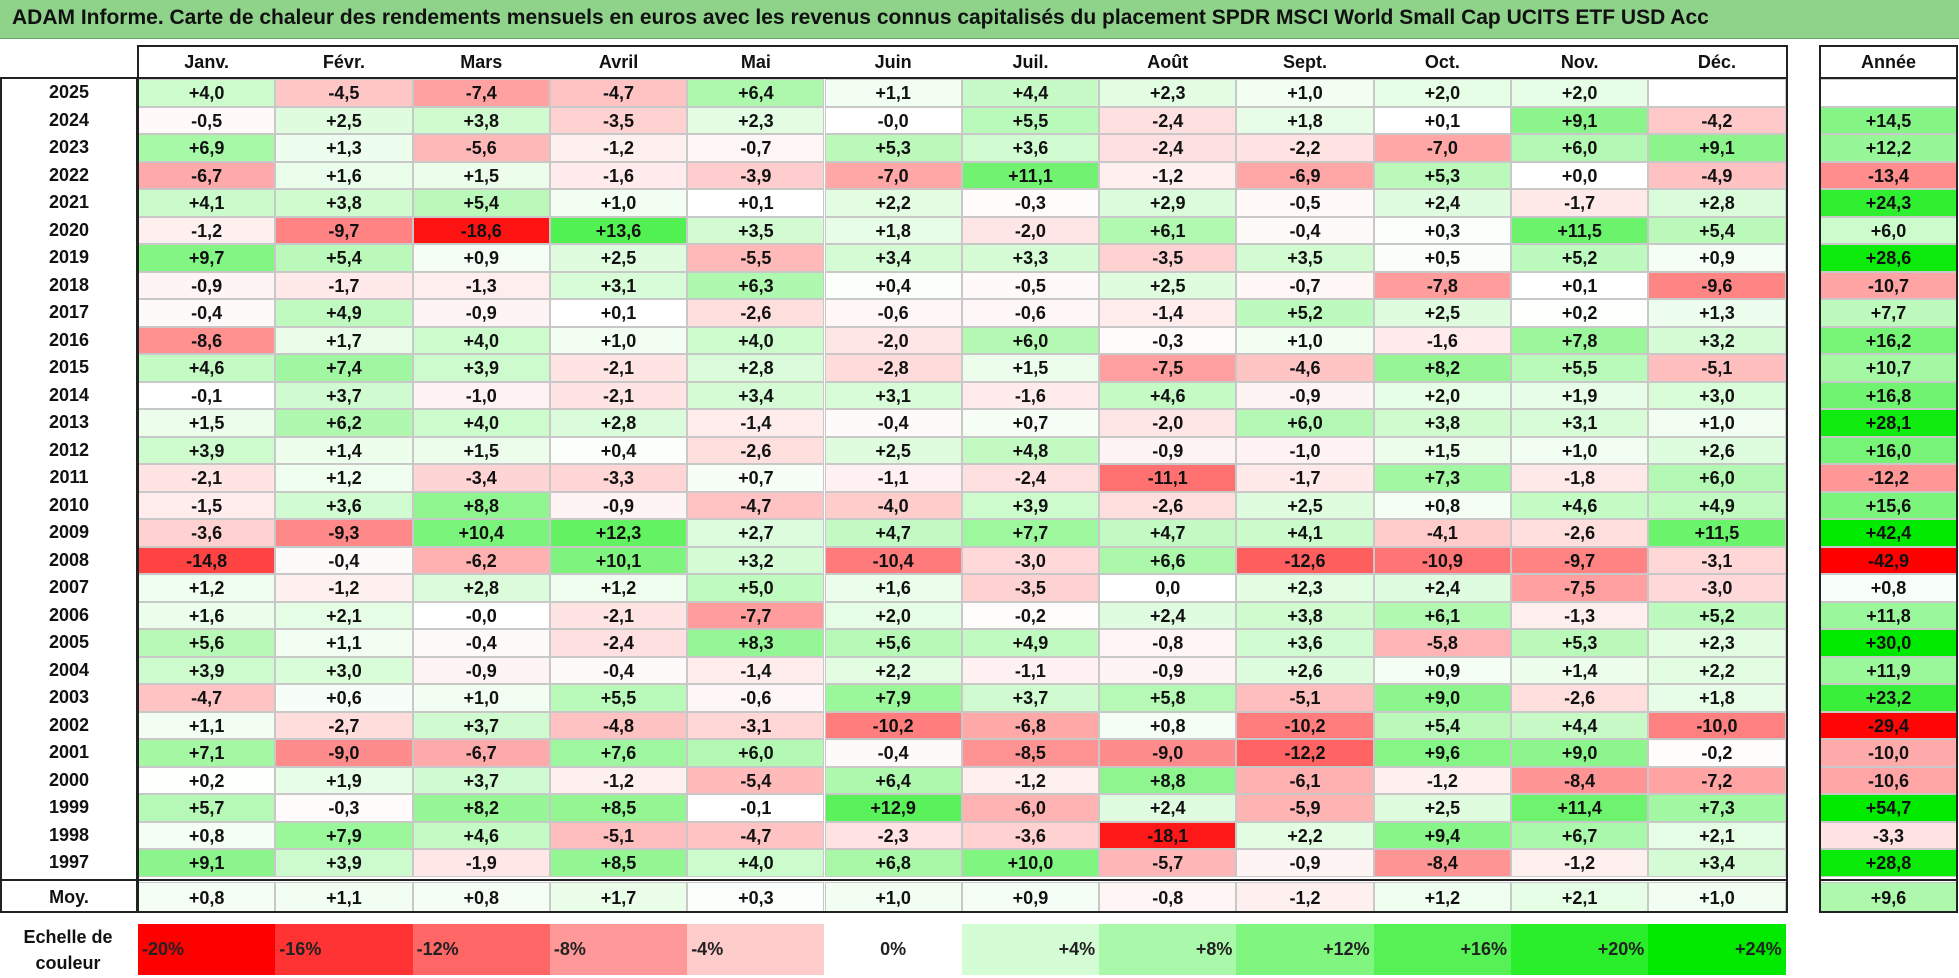 Image resolution: width=1959 pixels, height=978 pixels. What do you see at coordinates (1888, 93) in the screenshot?
I see `annual-cell` at bounding box center [1888, 93].